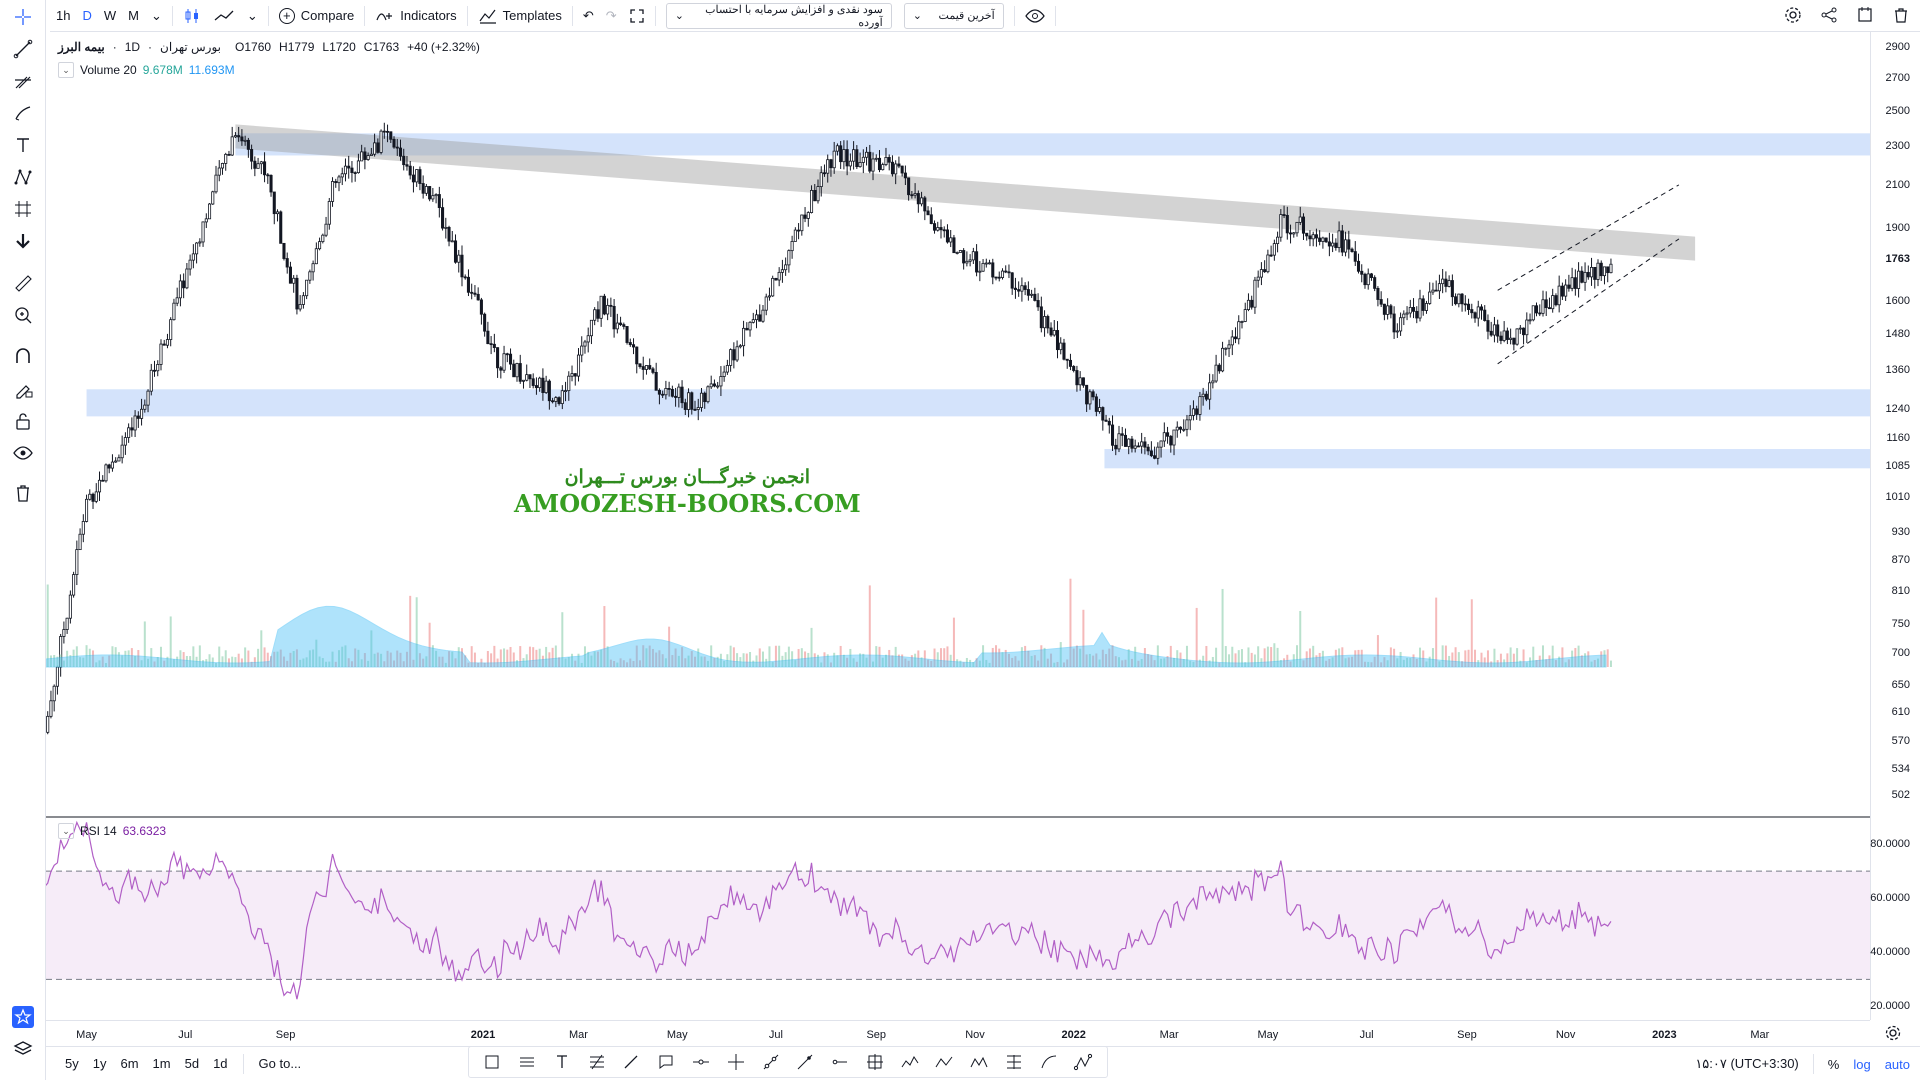 This screenshot has height=1080, width=1920. What do you see at coordinates (23, 315) in the screenshot?
I see `zoom-icon` at bounding box center [23, 315].